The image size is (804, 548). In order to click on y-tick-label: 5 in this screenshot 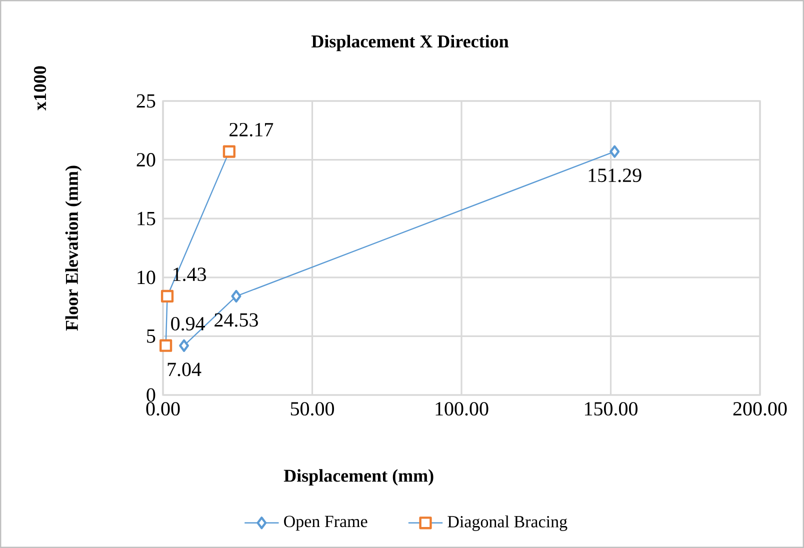, I will do `click(151, 336)`.